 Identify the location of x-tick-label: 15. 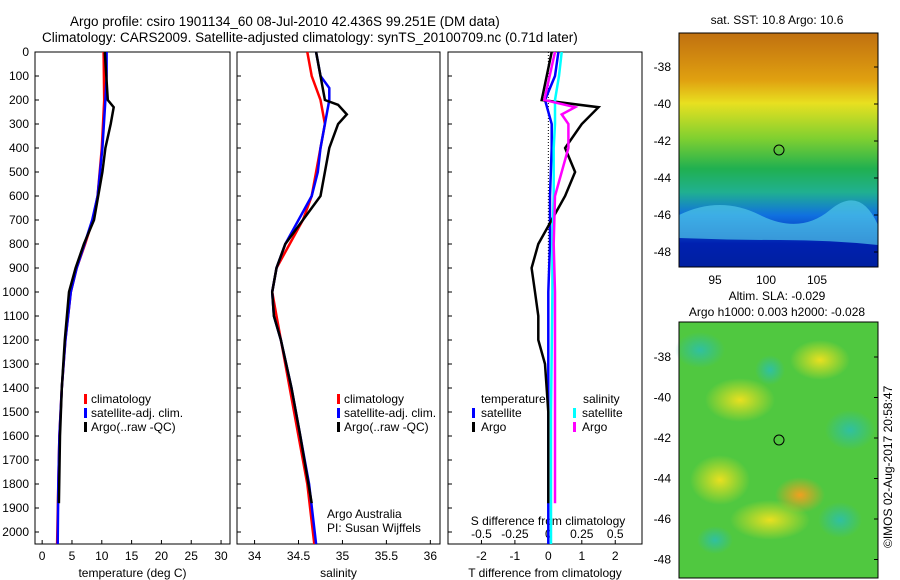
(132, 556).